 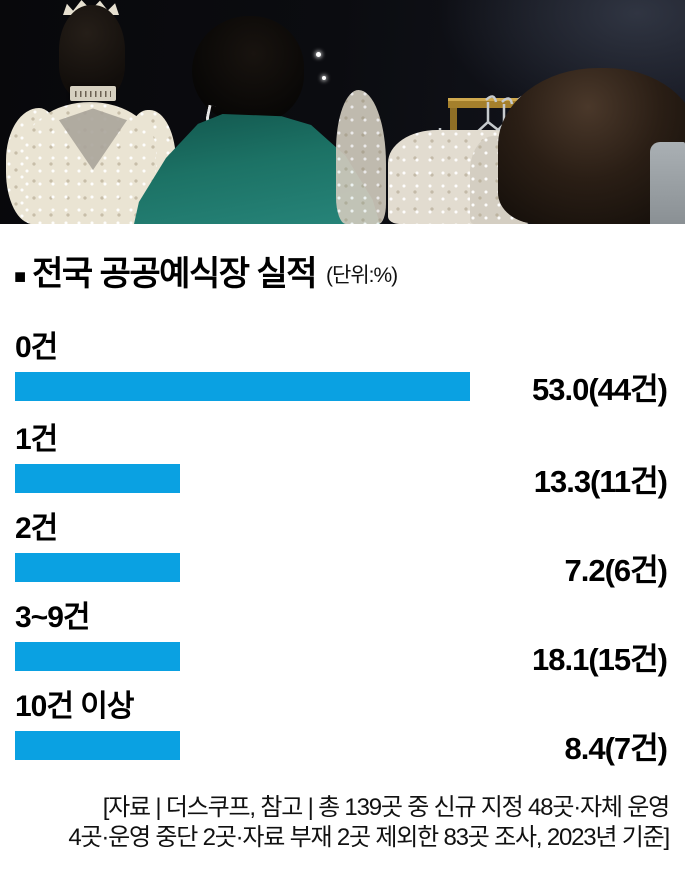 I want to click on chart-row: 1건 13.3(11건), so click(x=342, y=464).